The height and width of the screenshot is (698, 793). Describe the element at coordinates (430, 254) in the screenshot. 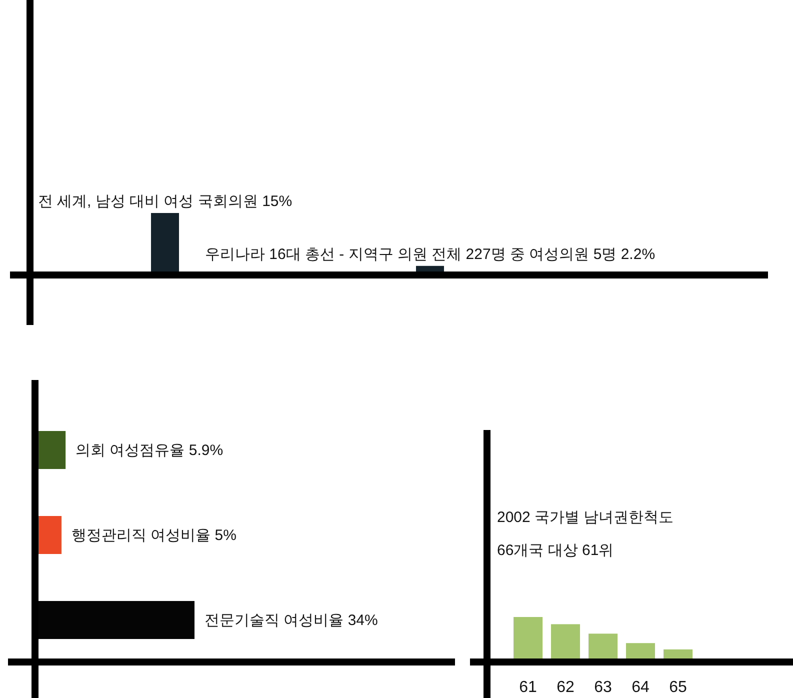

I see `data-label: 우리나라 16대 총선 - 지역구 의원 전체 227명 중 여성의원 5명 2.2%` at that location.